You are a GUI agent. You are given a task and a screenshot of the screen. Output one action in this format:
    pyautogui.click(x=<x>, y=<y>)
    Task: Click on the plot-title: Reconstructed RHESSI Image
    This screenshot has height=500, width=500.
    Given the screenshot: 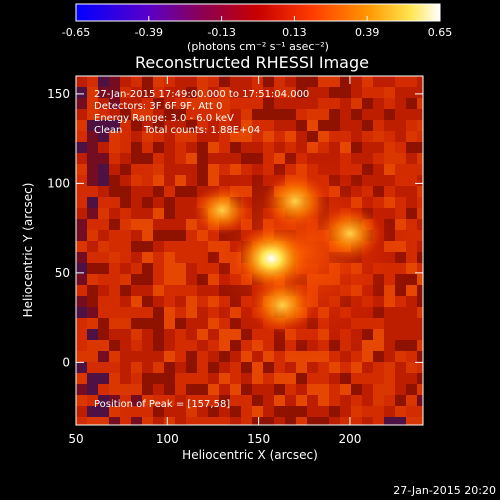 What is the action you would take?
    pyautogui.click(x=252, y=62)
    